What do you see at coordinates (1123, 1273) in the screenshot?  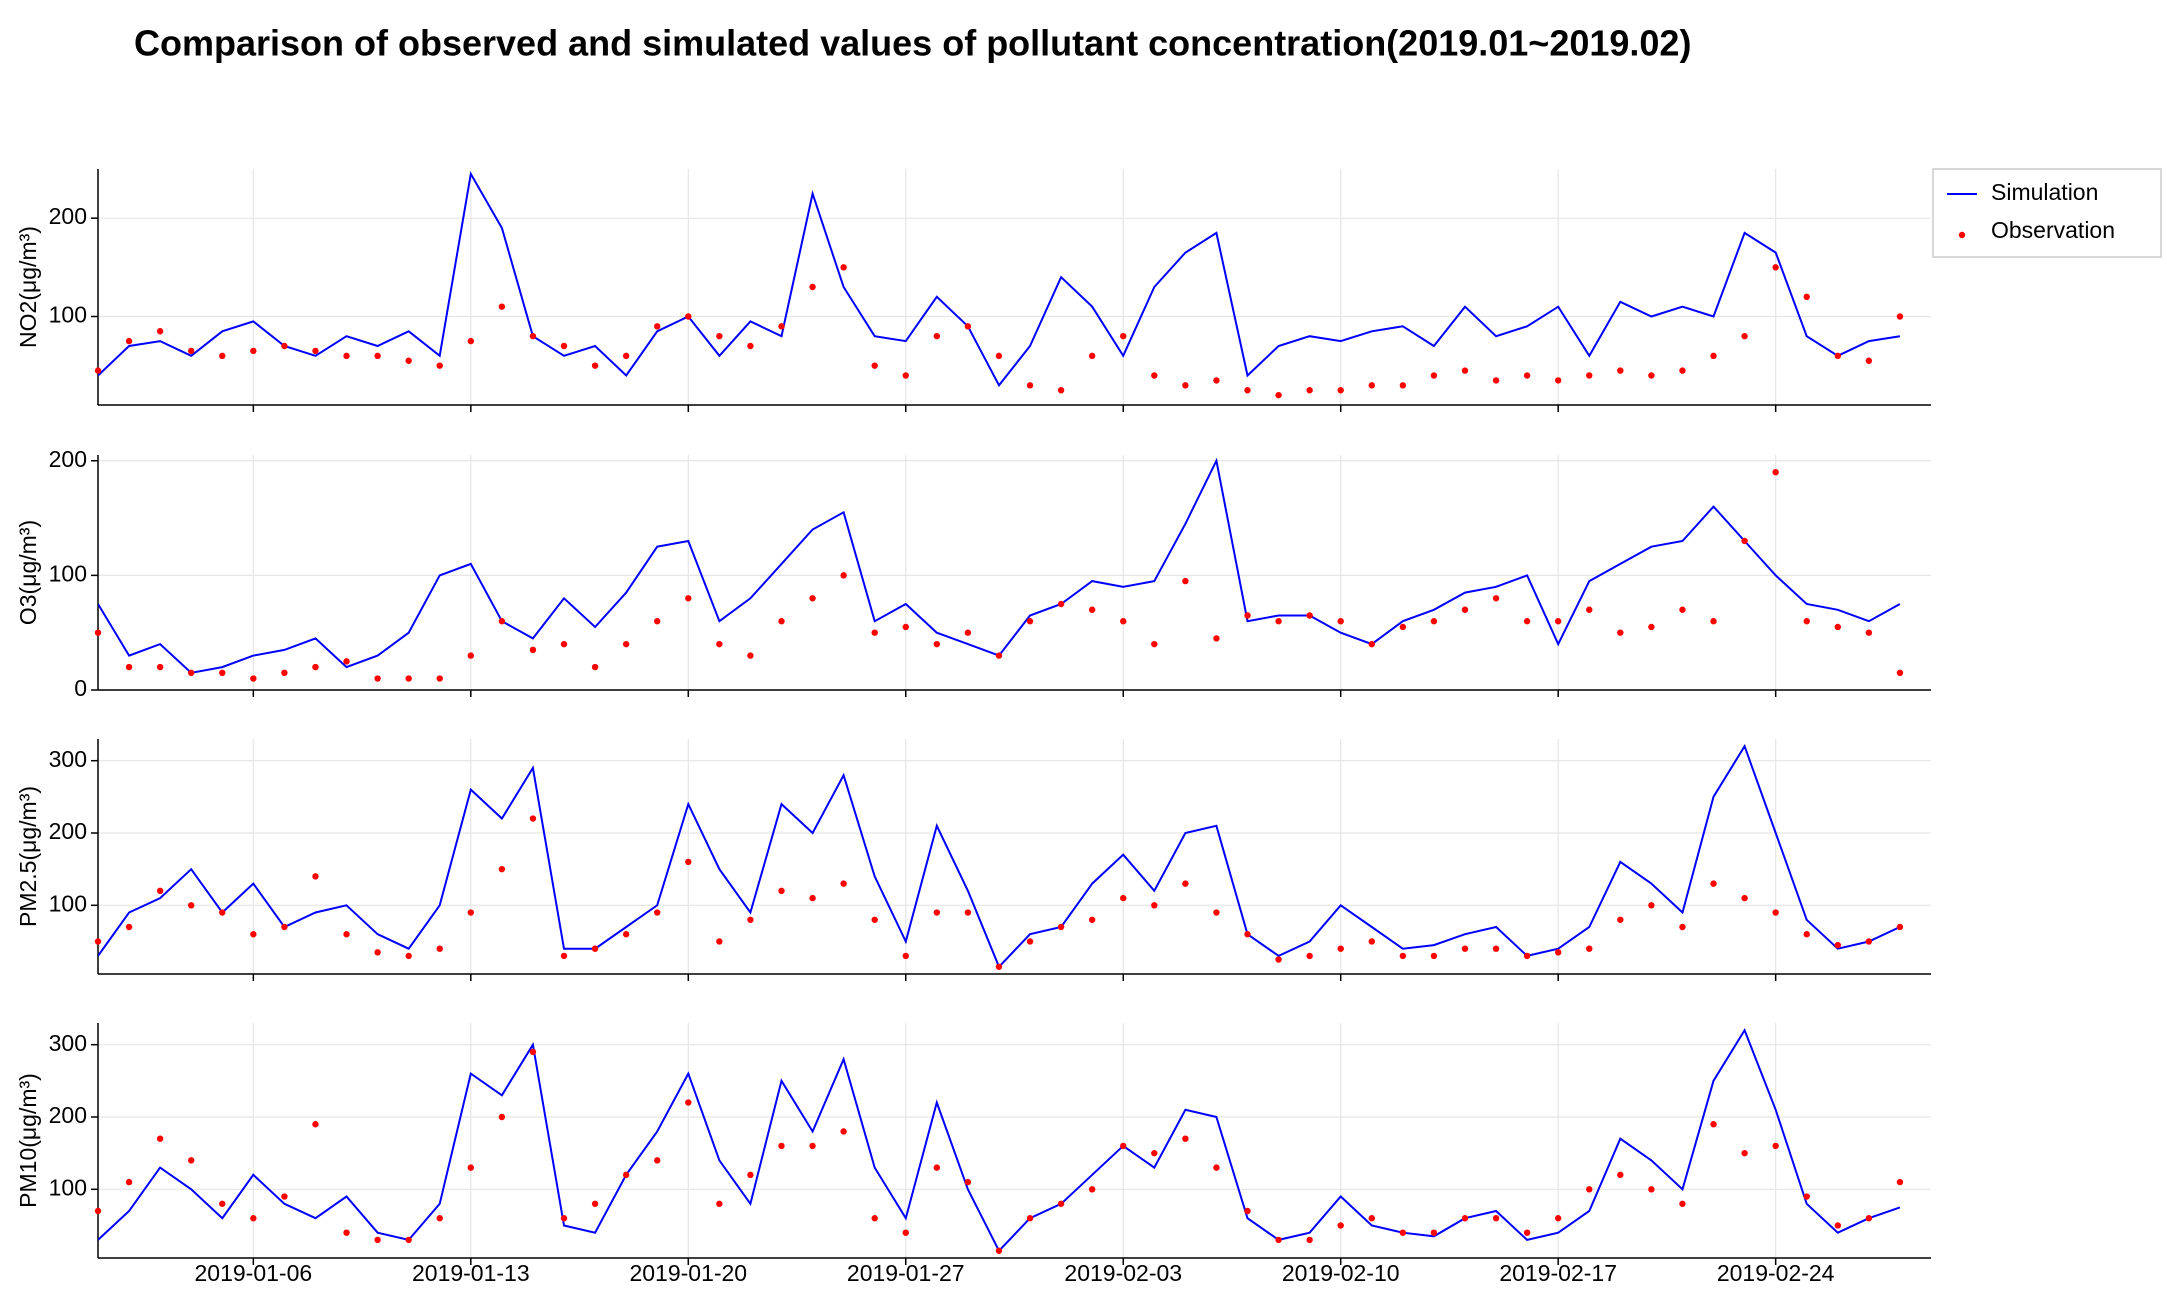 I see `x-tick-label: 2019-02-03` at bounding box center [1123, 1273].